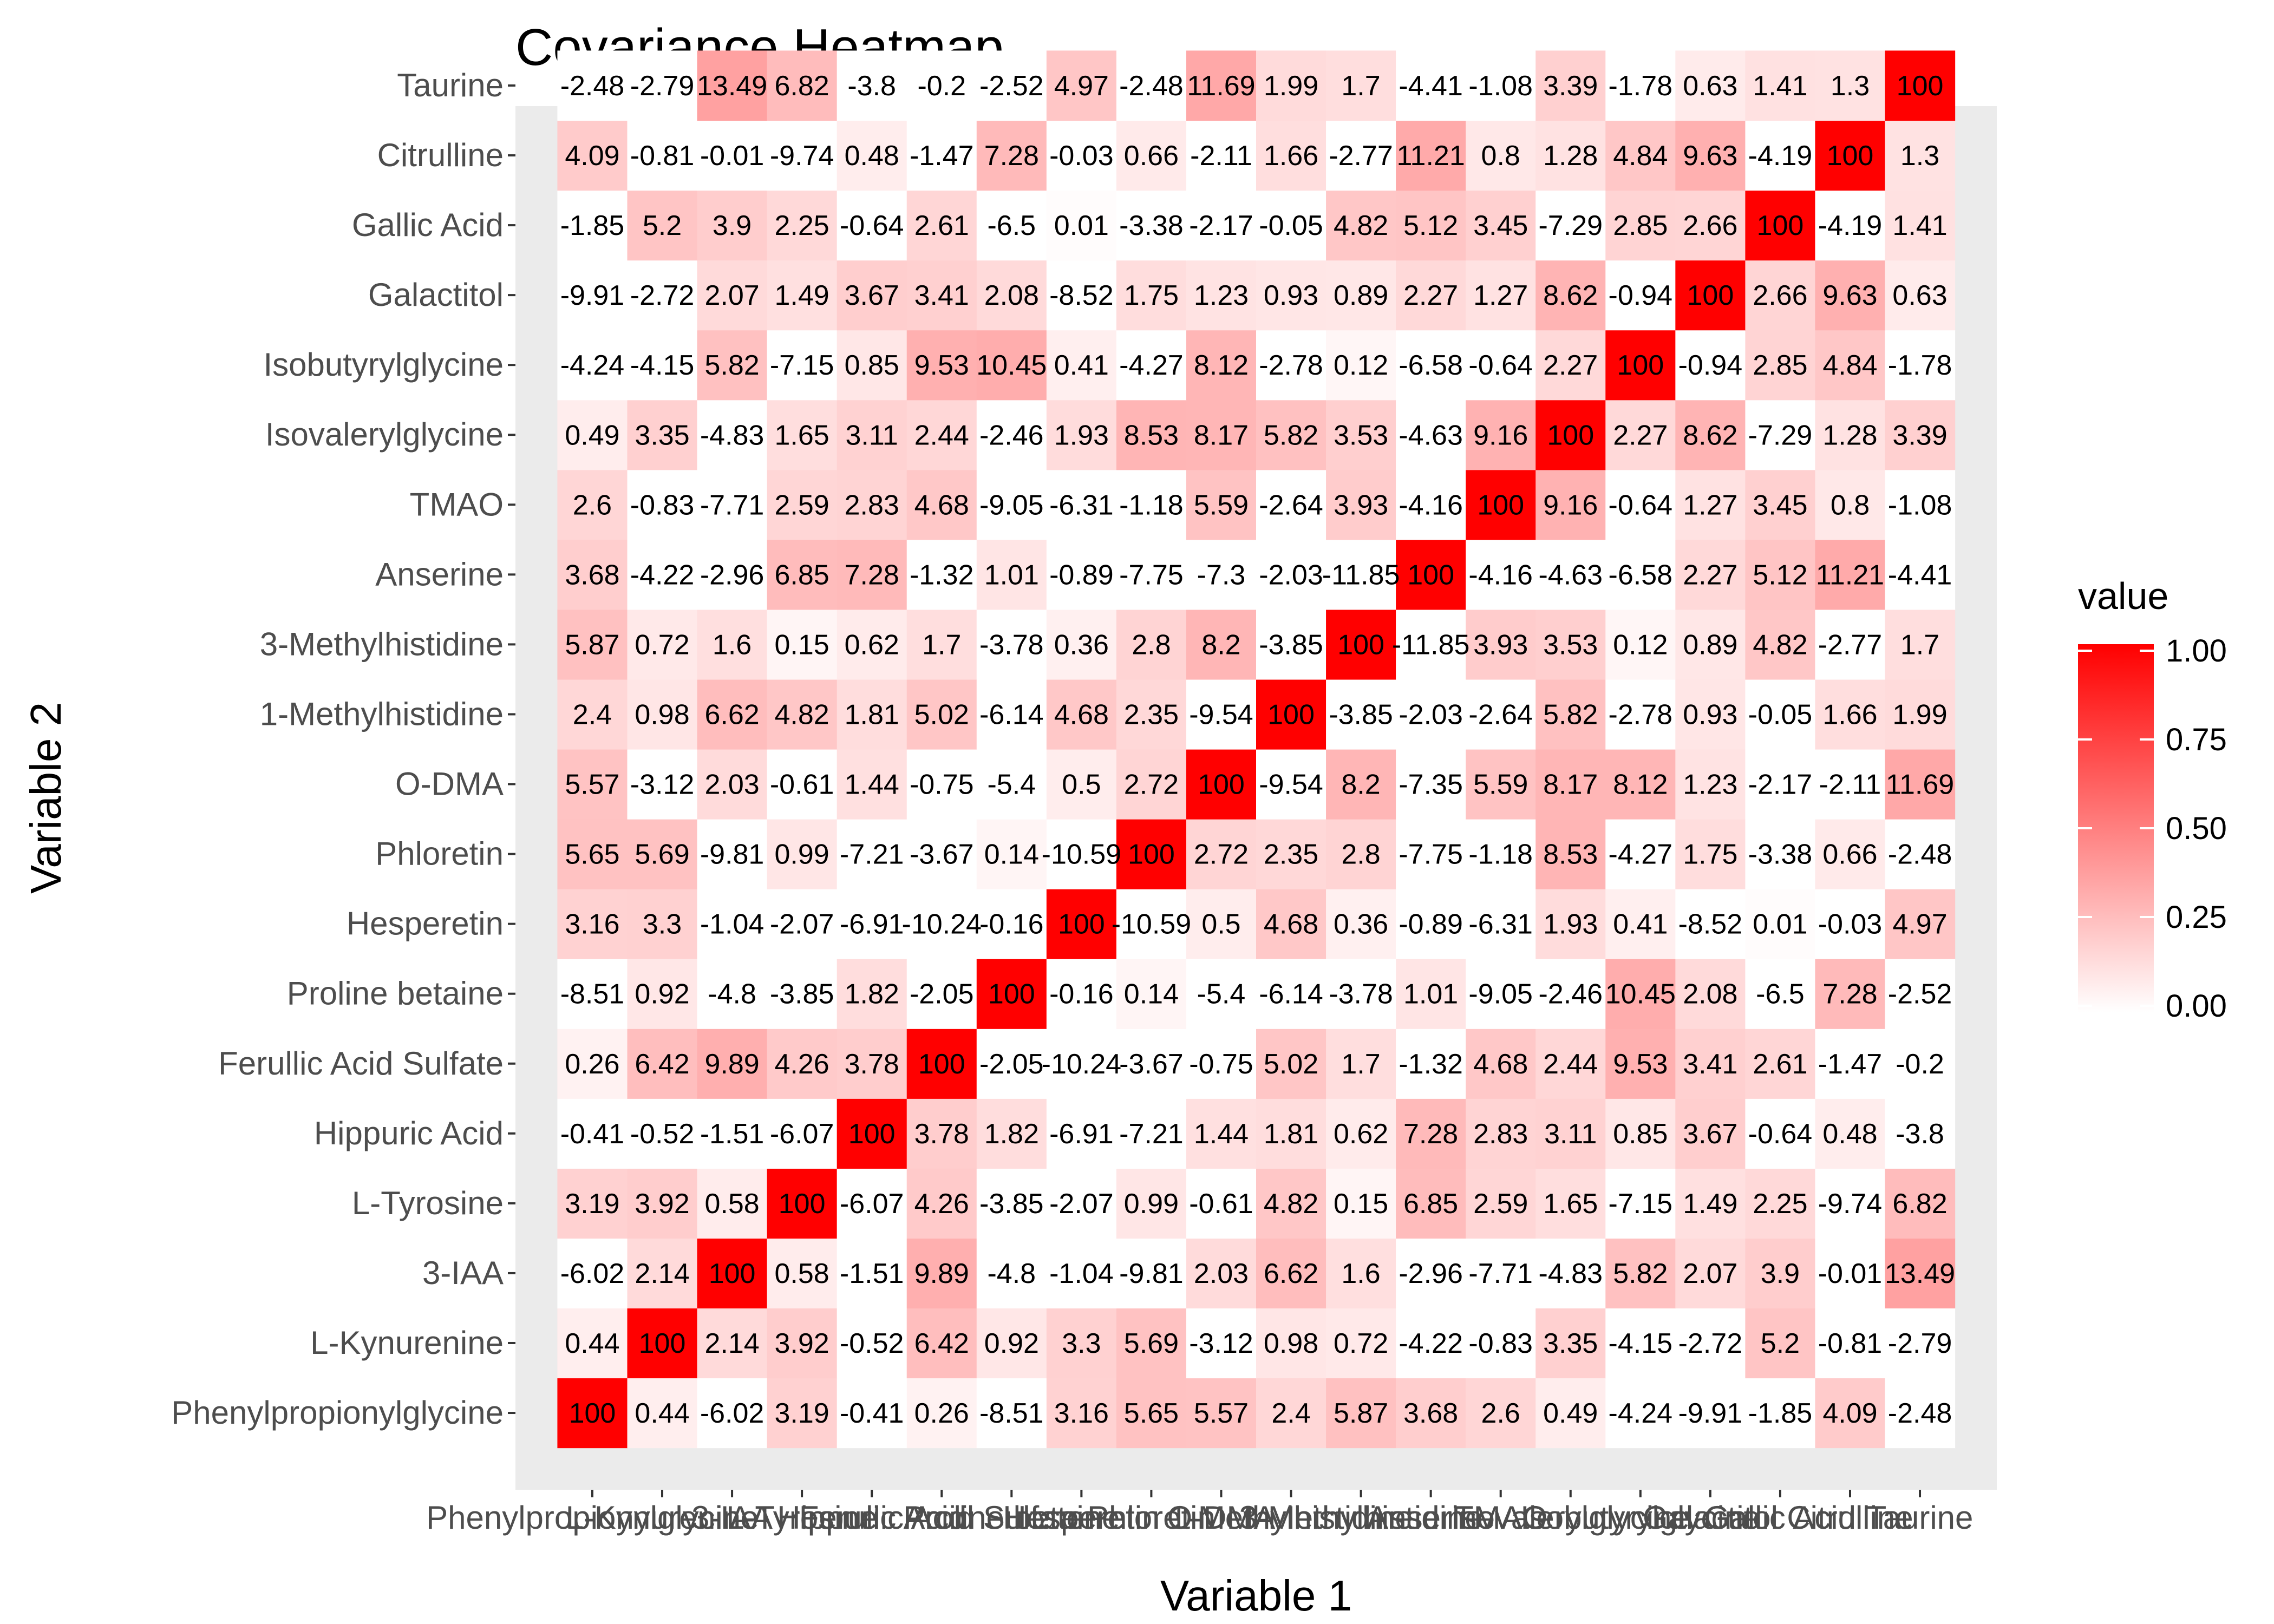  I want to click on cell-value-label: -3.78, so click(1361, 994).